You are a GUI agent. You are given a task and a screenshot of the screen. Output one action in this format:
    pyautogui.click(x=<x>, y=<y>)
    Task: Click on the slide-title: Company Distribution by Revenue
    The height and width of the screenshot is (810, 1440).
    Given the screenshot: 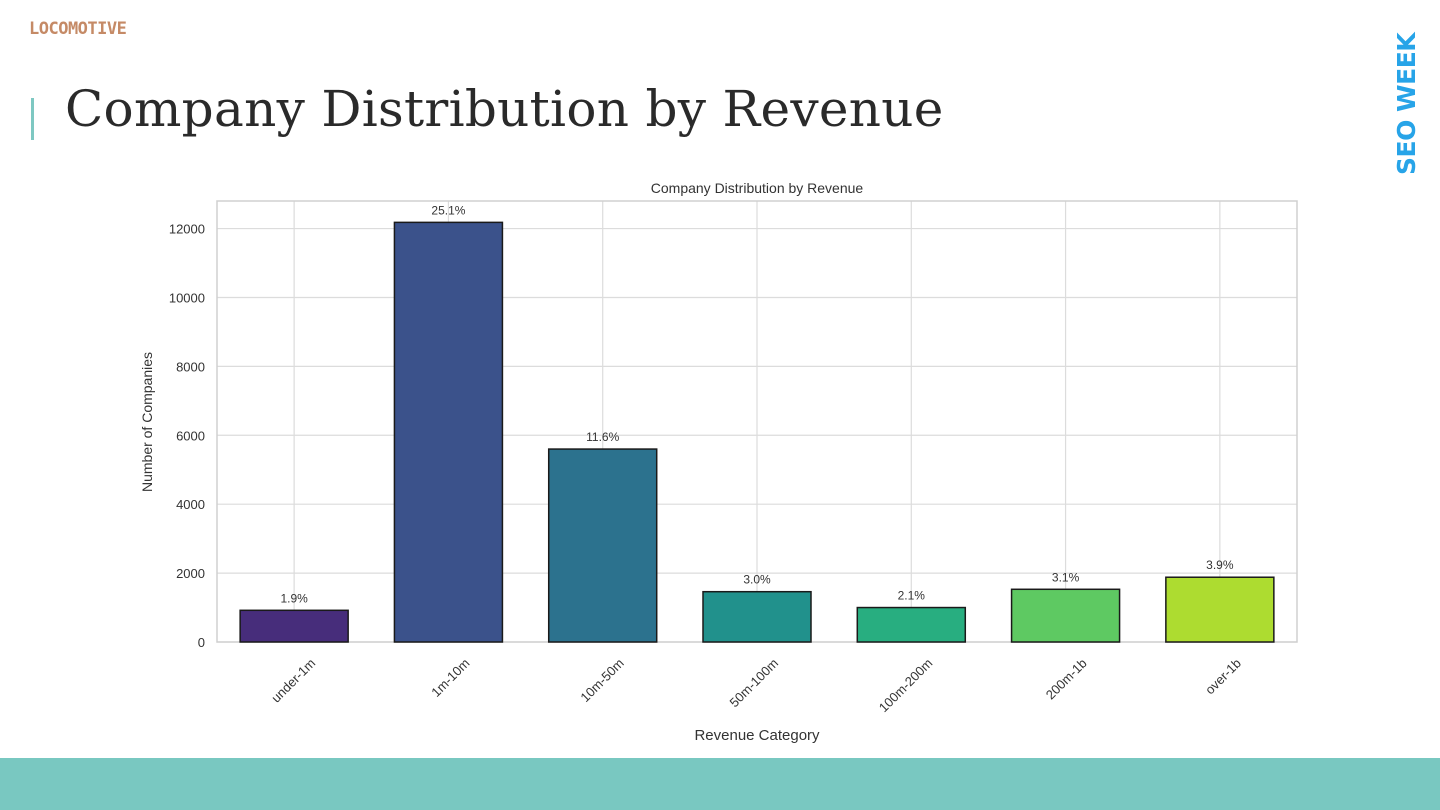 What is the action you would take?
    pyautogui.click(x=504, y=109)
    